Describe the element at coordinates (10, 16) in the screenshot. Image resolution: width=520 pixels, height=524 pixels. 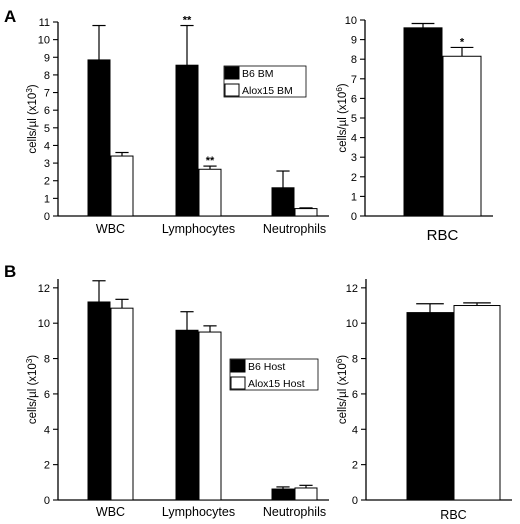
I see `panel-label-a: A` at that location.